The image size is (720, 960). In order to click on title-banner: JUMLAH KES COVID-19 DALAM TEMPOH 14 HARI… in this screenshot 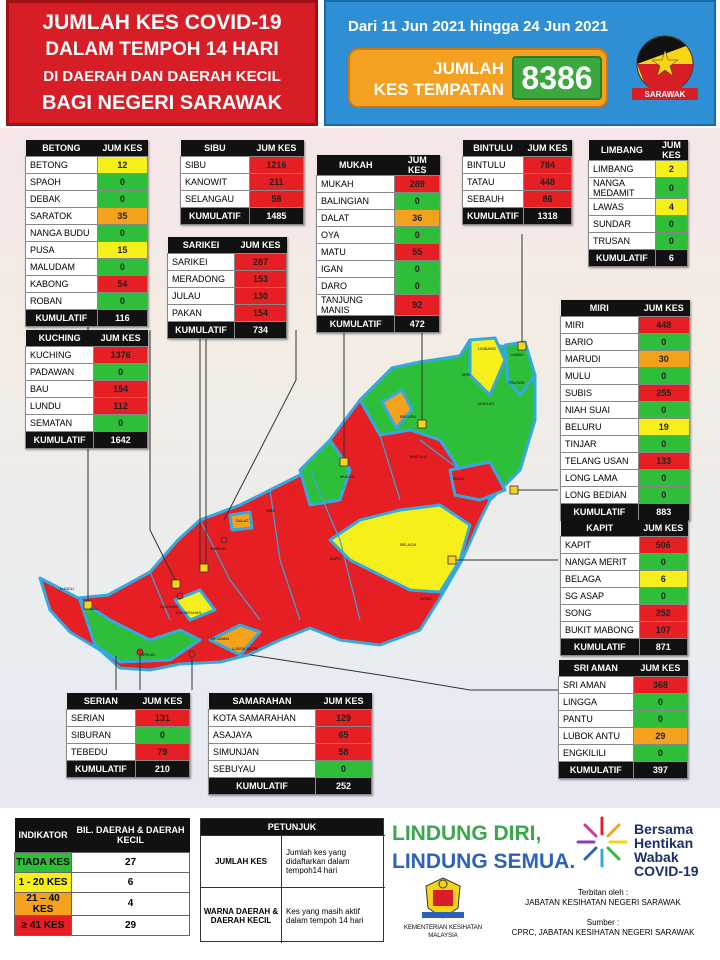, I will do `click(162, 63)`.